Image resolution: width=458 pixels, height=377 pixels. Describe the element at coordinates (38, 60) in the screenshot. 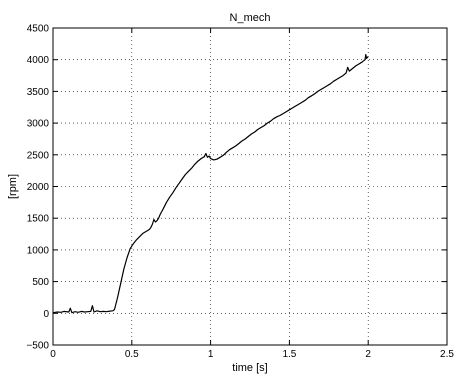

I see `y-tick-label: 4000` at that location.